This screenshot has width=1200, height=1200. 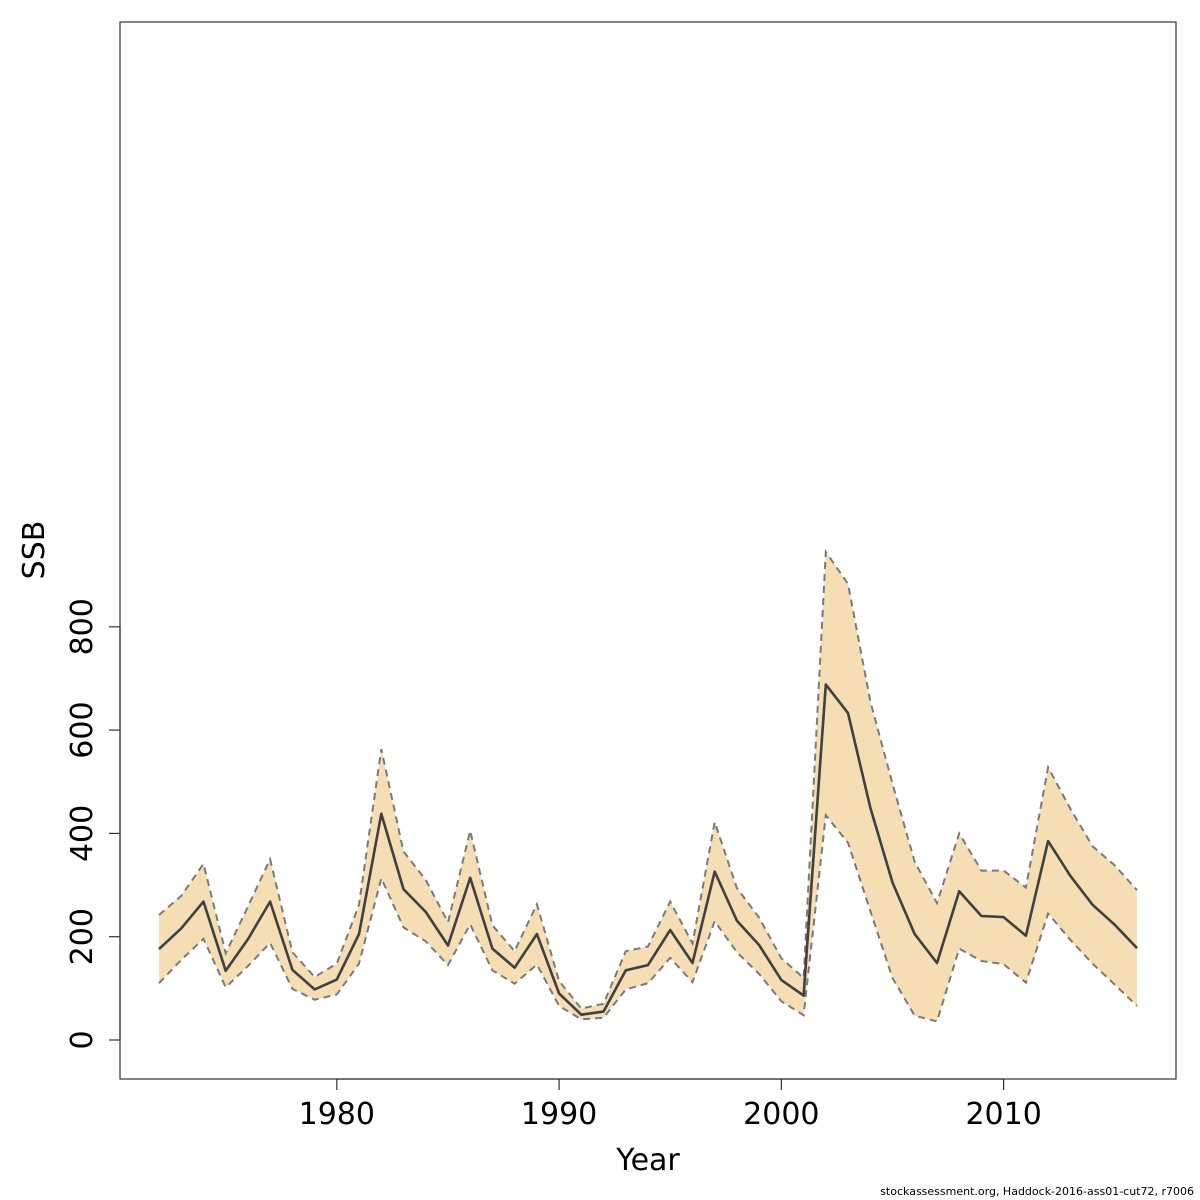 What do you see at coordinates (82, 936) in the screenshot?
I see `y-tick-label: 200` at bounding box center [82, 936].